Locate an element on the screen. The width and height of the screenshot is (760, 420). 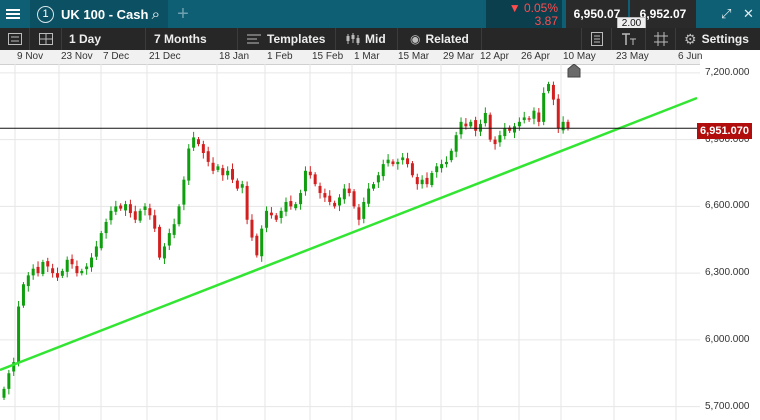
change-percent: ▼ 0.05% is located at coordinates (533, 8).